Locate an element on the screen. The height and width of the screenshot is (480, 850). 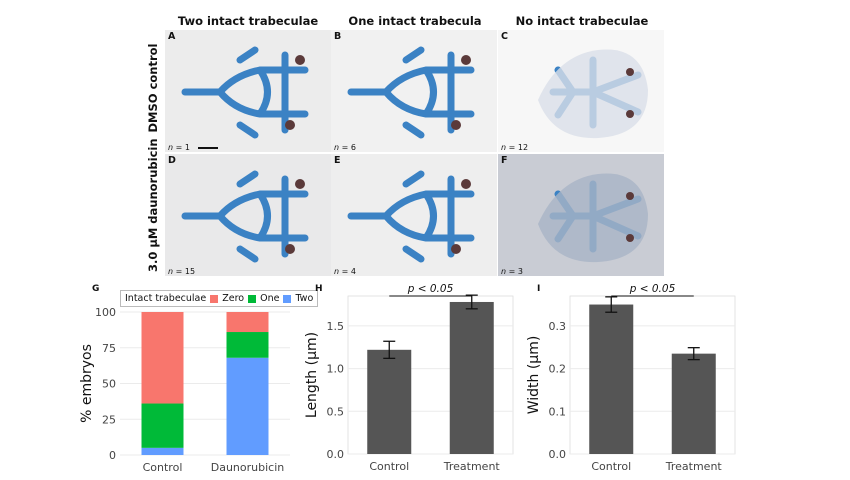
sample-size-value: = 12 is located at coordinates (517, 147).